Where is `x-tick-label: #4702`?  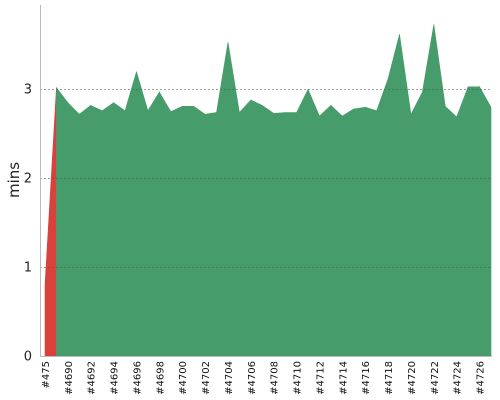
x-tick-label: #4702 is located at coordinates (206, 378).